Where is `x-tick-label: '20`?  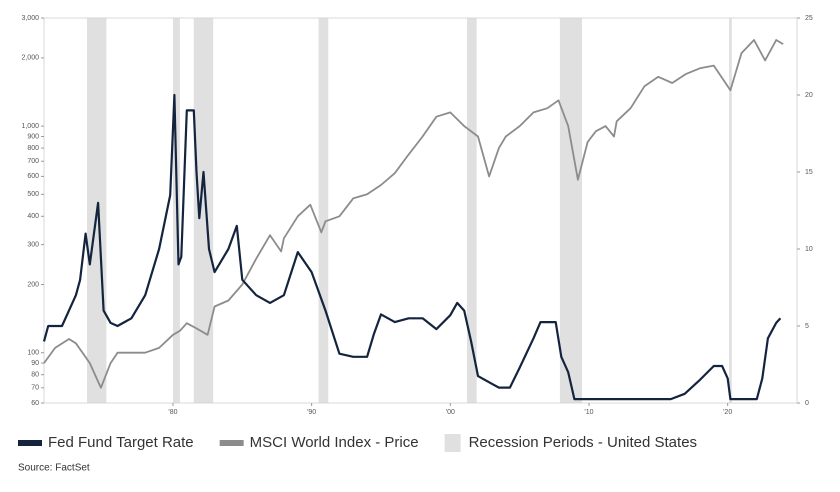
x-tick-label: '20 is located at coordinates (727, 412).